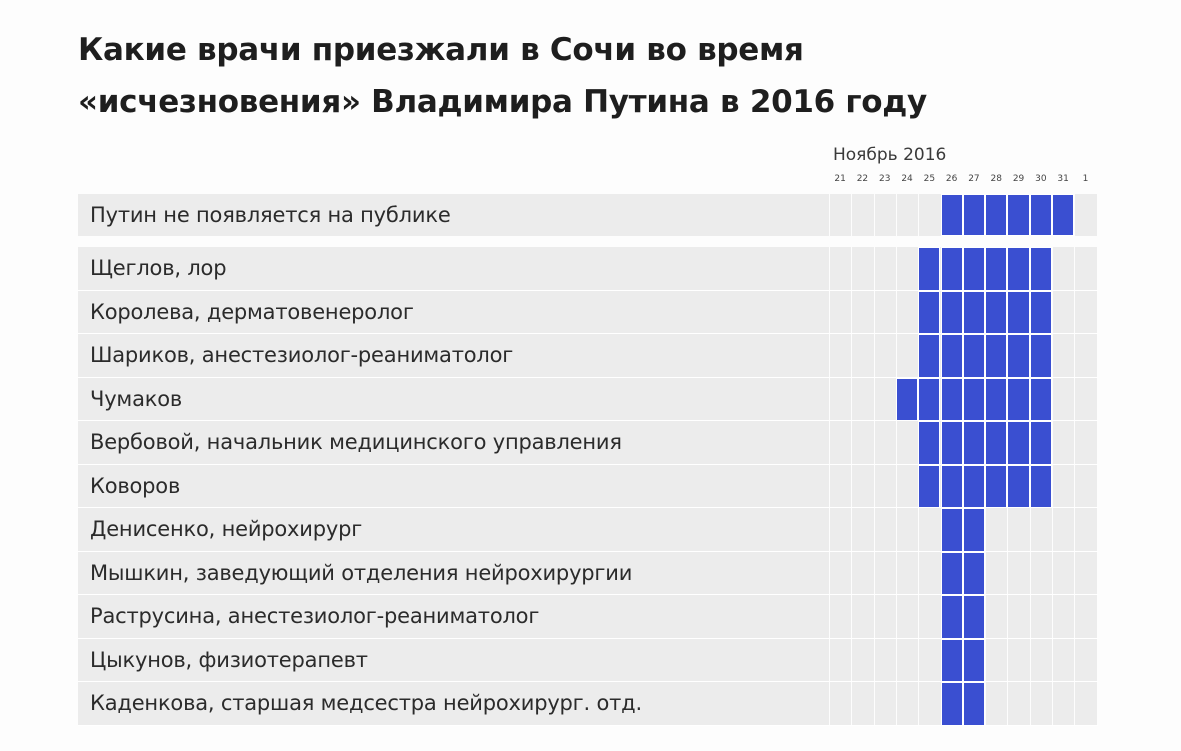 The image size is (1181, 751). I want to click on day-tick-29: 29, so click(1018, 179).